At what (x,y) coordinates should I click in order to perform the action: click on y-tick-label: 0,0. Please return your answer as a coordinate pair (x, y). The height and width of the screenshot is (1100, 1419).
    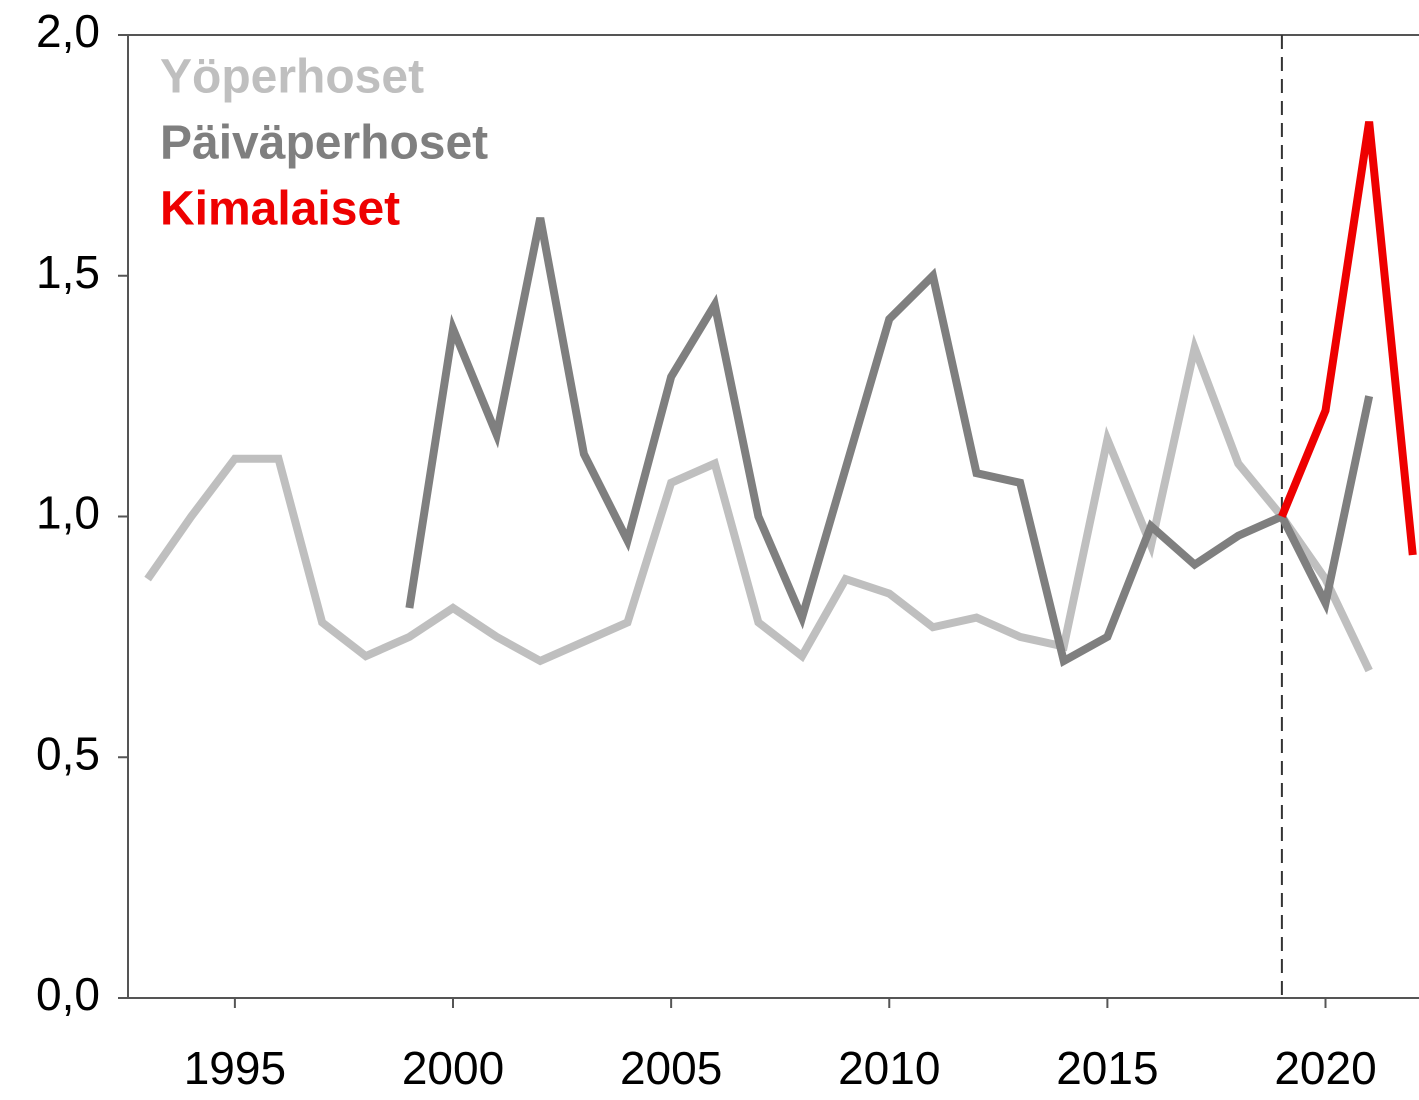
    Looking at the image, I should click on (68, 994).